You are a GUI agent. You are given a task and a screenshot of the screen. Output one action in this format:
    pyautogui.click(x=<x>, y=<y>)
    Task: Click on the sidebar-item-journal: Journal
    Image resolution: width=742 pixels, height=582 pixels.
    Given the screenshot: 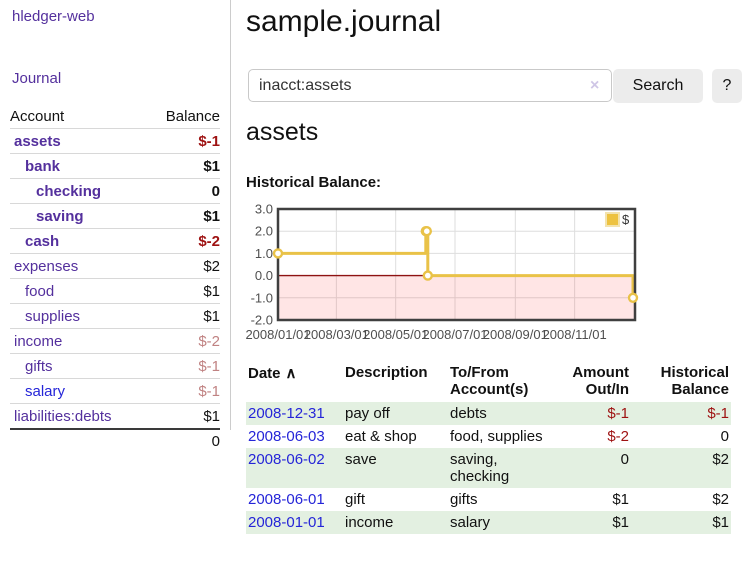 What is the action you would take?
    pyautogui.click(x=37, y=78)
    